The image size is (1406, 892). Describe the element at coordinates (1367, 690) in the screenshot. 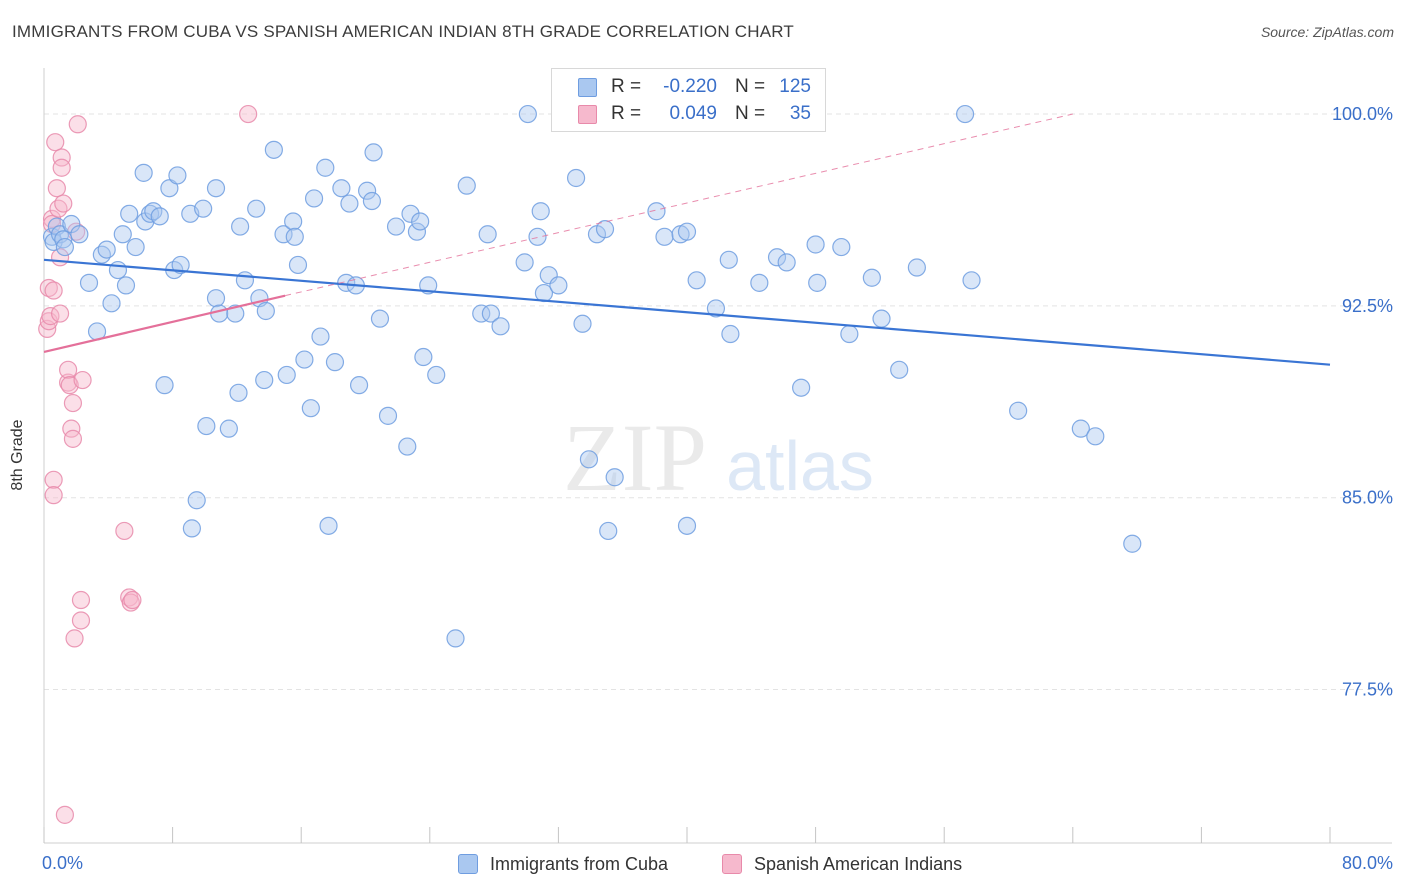

I see `y-tick-label: 77.5%` at that location.